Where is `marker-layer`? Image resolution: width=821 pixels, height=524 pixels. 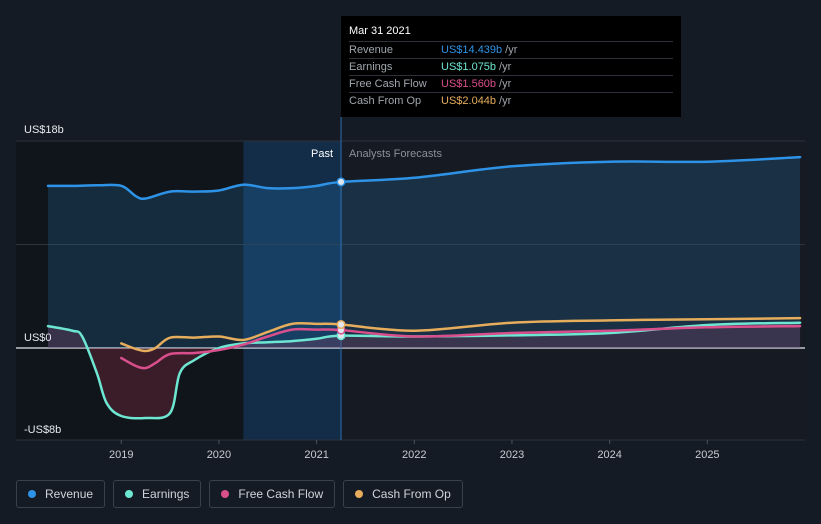 marker-layer is located at coordinates (341, 259).